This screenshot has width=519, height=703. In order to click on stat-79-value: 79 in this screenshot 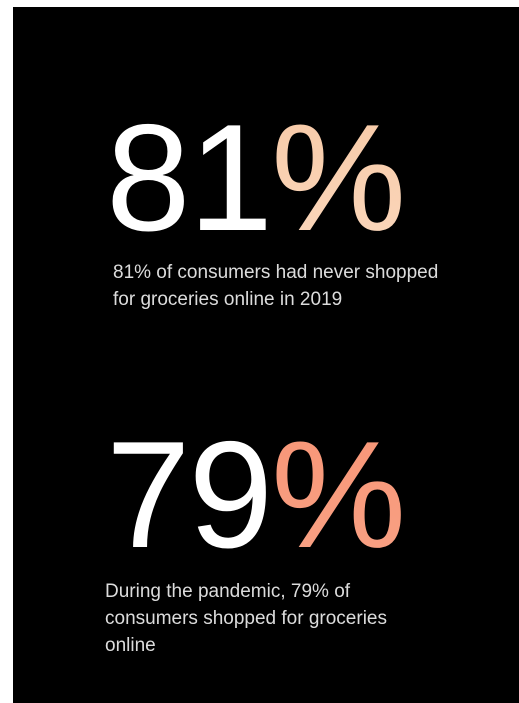, I will do `click(189, 495)`.